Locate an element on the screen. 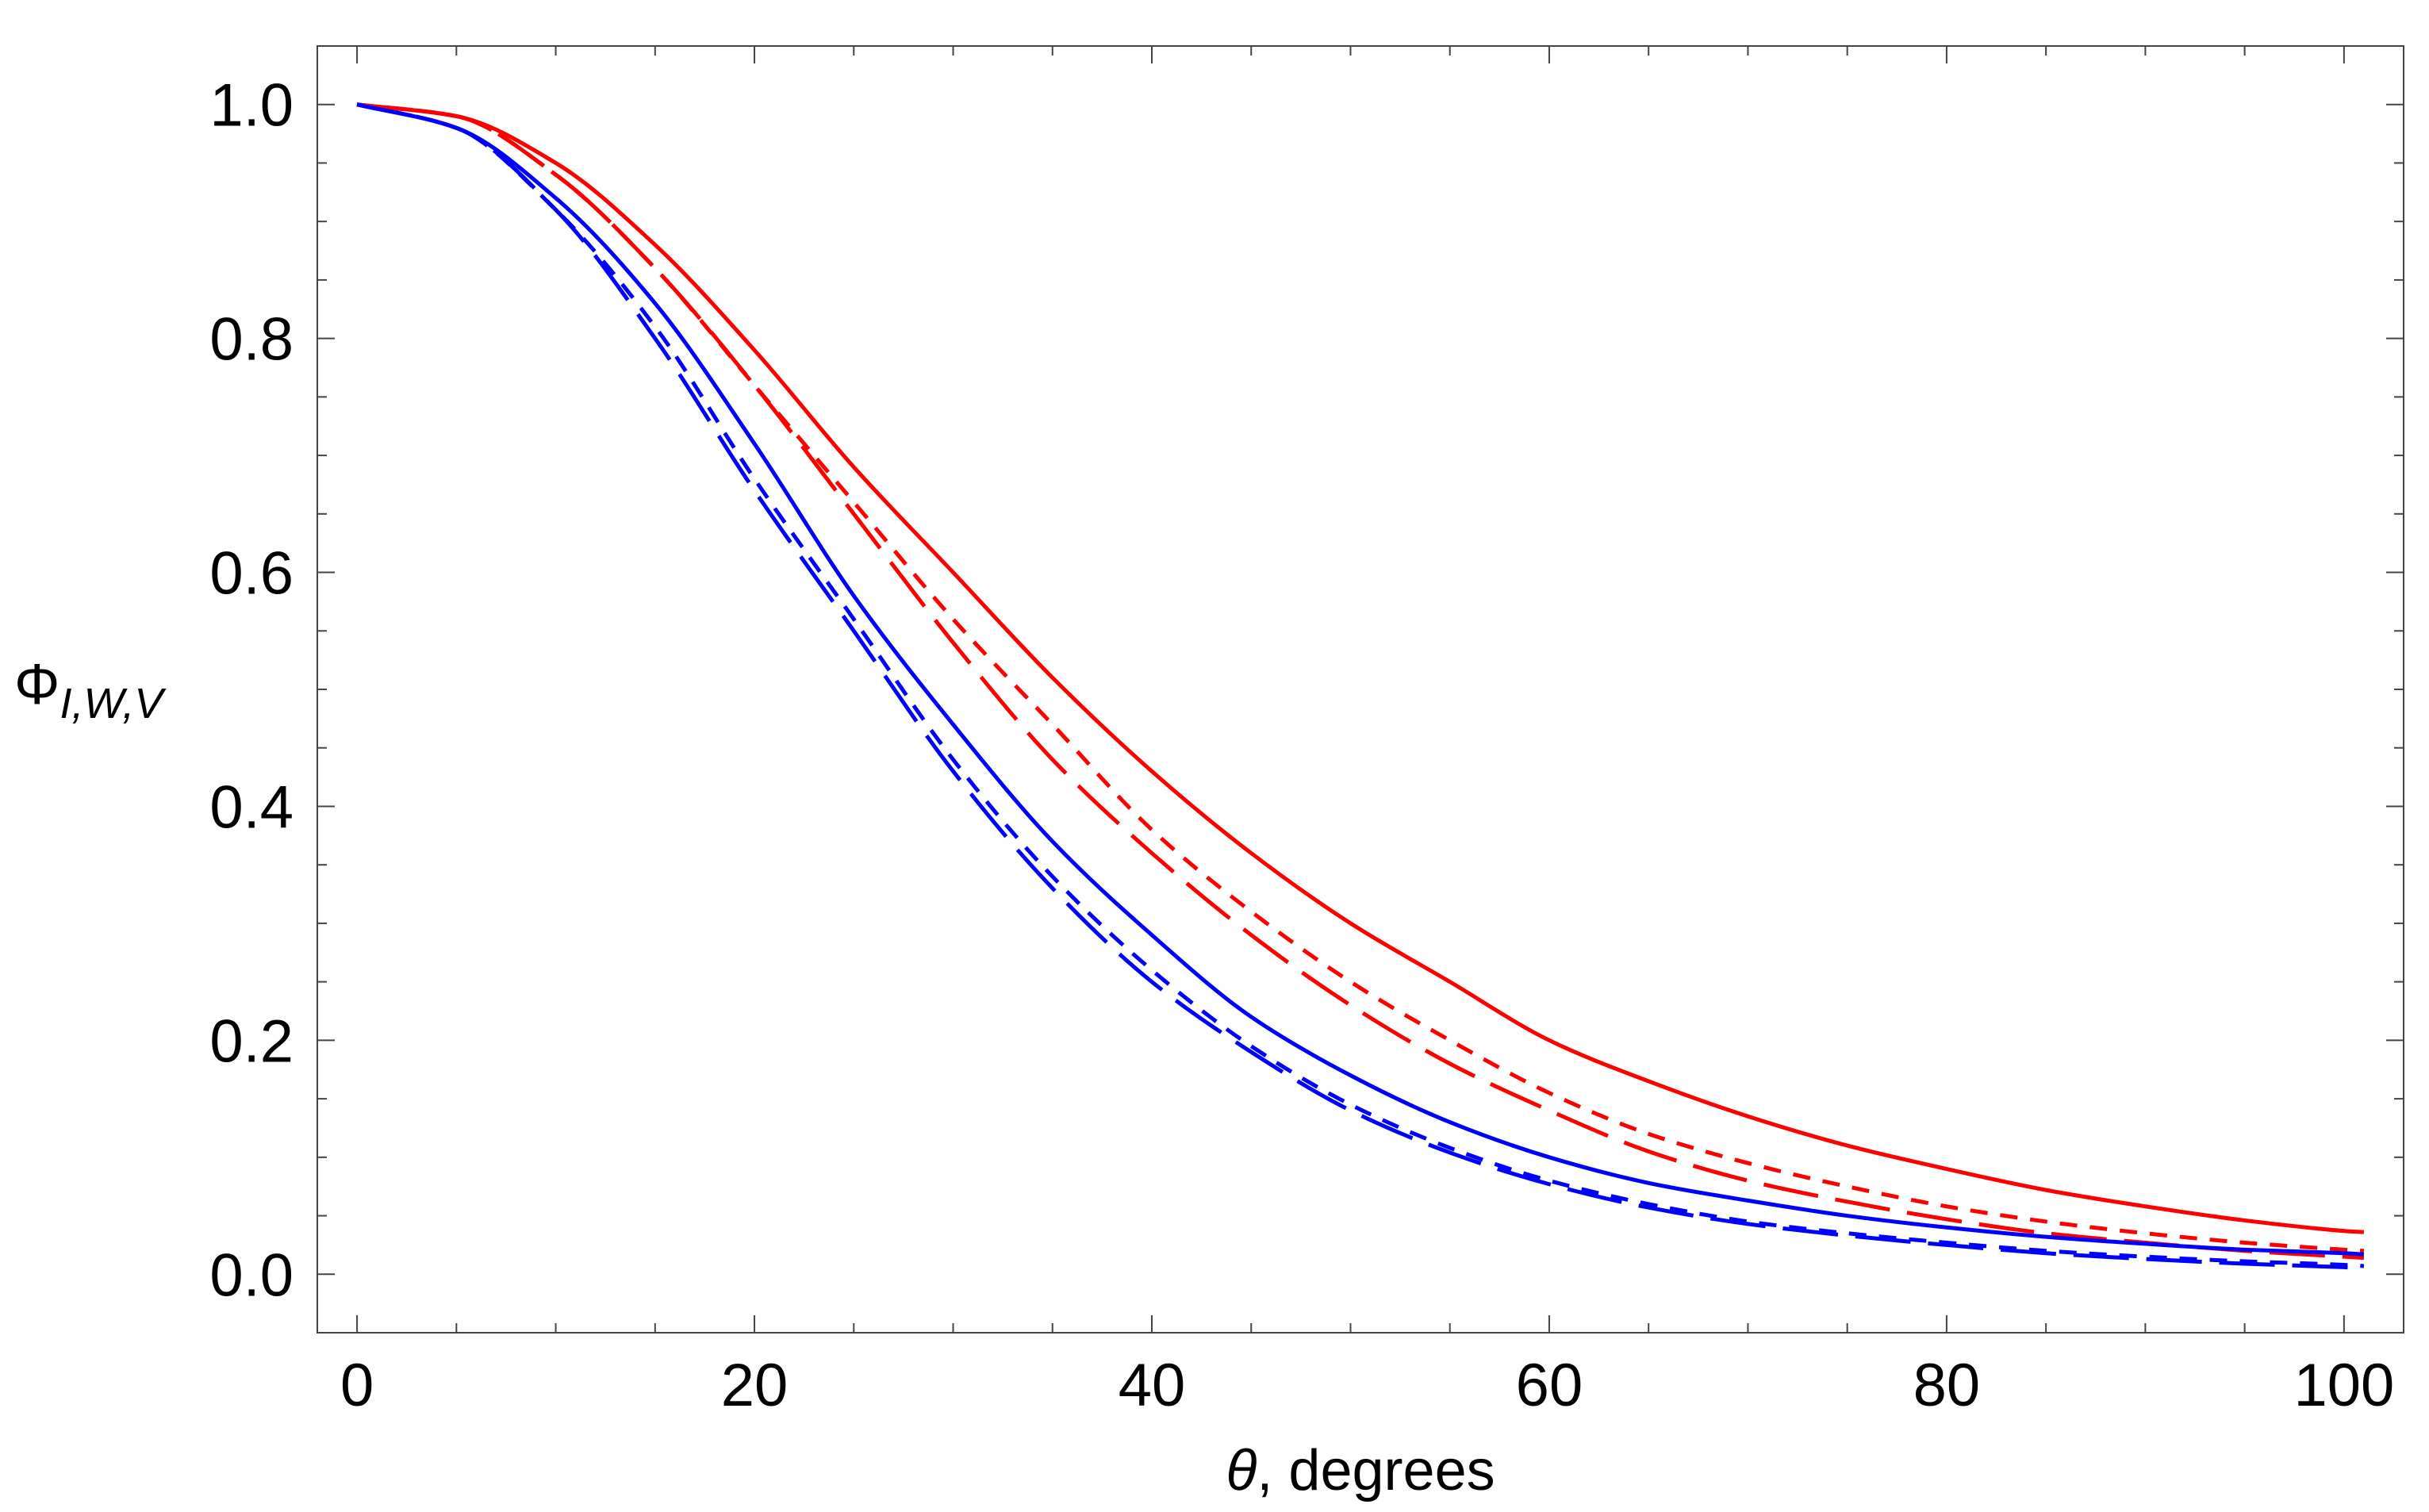  x-tick-label: 60 is located at coordinates (1550, 1386).